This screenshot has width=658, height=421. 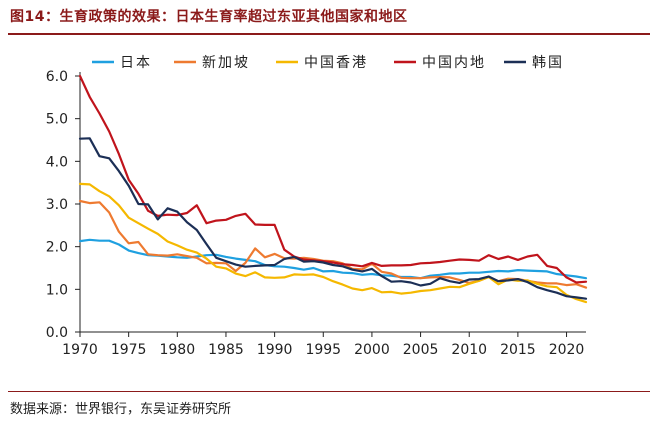 What do you see at coordinates (121, 409) in the screenshot?
I see `data-source-note: 数据来源：世界银行，东吴证券研究所` at bounding box center [121, 409].